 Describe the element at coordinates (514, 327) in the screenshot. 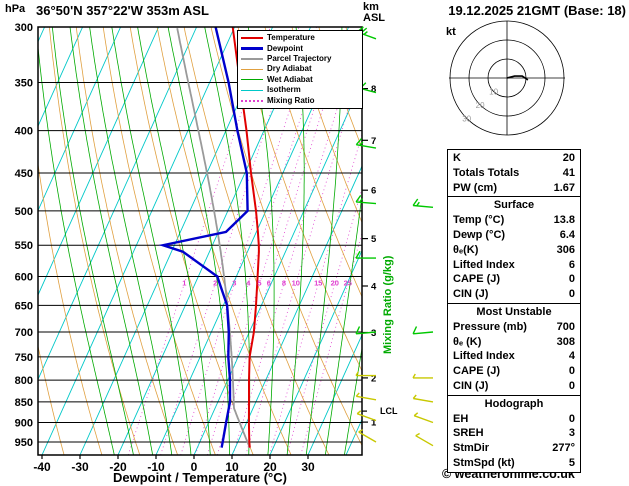

I see `table-row: Pressure (mb) 700` at that location.